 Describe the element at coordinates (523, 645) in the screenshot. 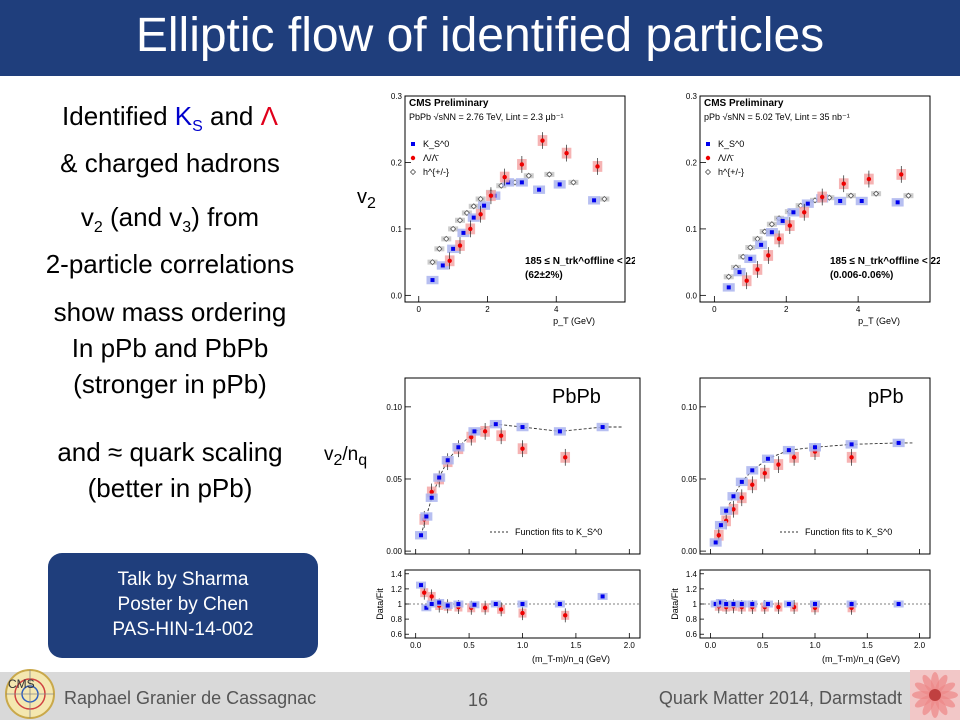

I see `x-tick-label: 1.0` at that location.